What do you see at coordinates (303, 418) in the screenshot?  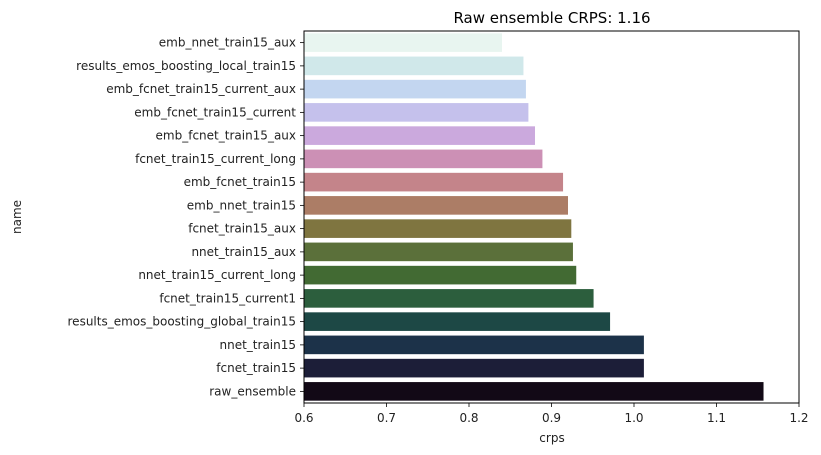 I see `x-tick-label: 0.6` at bounding box center [303, 418].